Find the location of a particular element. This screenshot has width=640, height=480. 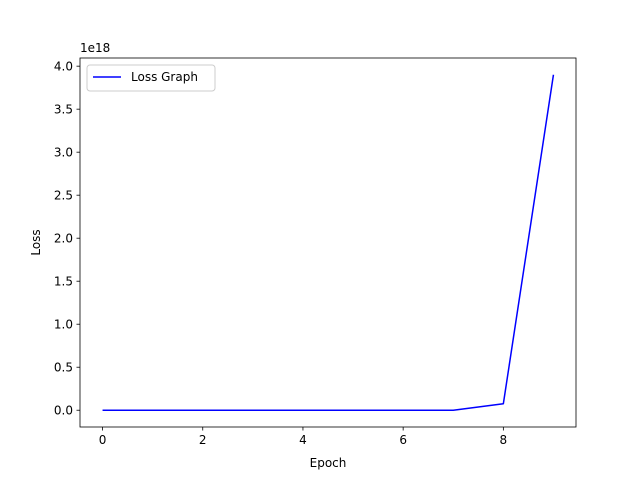

legend-box is located at coordinates (151, 78).